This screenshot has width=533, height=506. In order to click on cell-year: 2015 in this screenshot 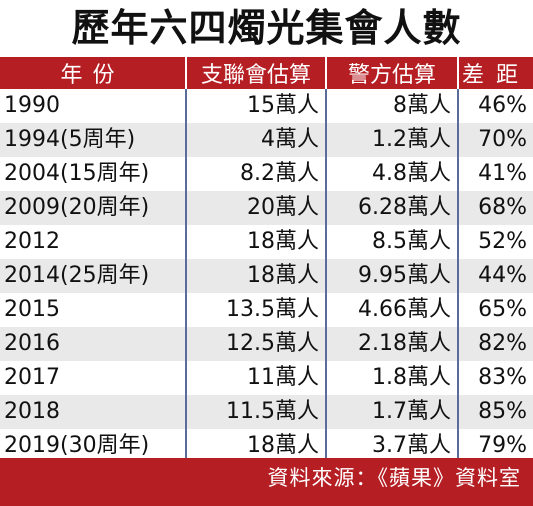, I will do `click(32, 309)`.